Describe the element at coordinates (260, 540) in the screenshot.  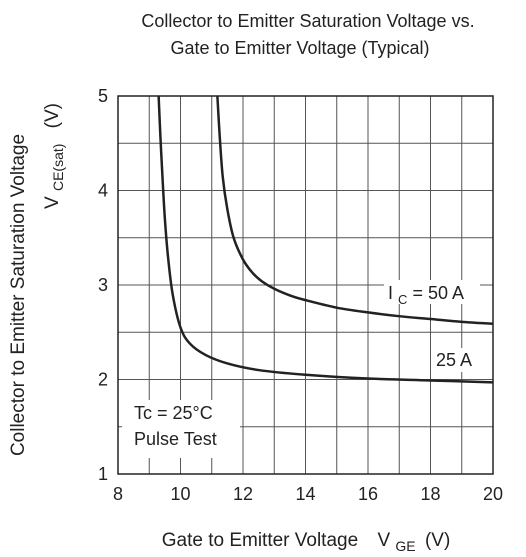
I see `x-axis-title-text: Gate to Emitter Voltage` at that location.